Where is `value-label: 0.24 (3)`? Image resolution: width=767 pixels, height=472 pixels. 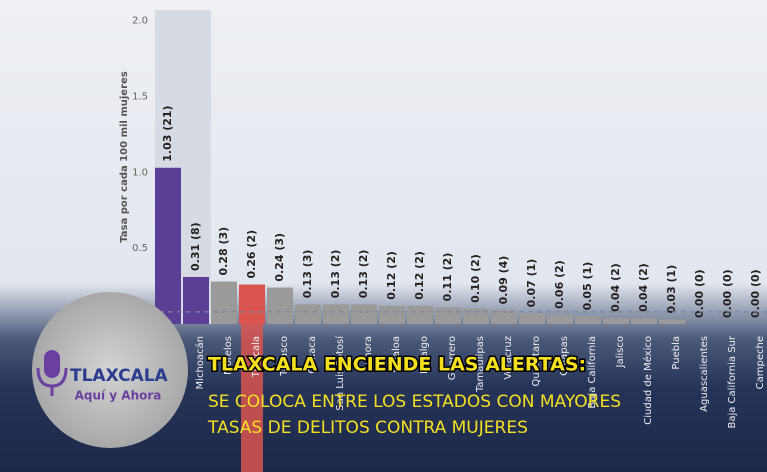 value-label: 0.24 (3) is located at coordinates (279, 257).